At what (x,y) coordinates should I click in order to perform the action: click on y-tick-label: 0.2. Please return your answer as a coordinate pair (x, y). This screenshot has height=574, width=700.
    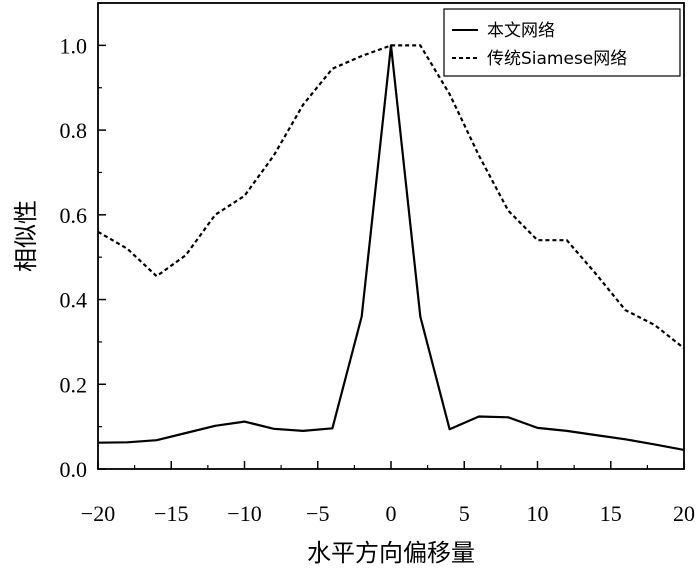
    Looking at the image, I should click on (74, 384).